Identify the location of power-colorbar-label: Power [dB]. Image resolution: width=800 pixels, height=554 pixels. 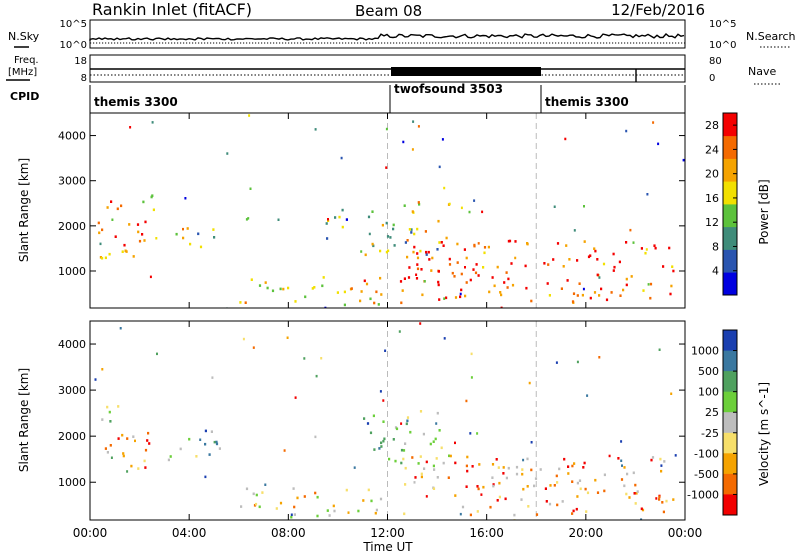
(764, 211).